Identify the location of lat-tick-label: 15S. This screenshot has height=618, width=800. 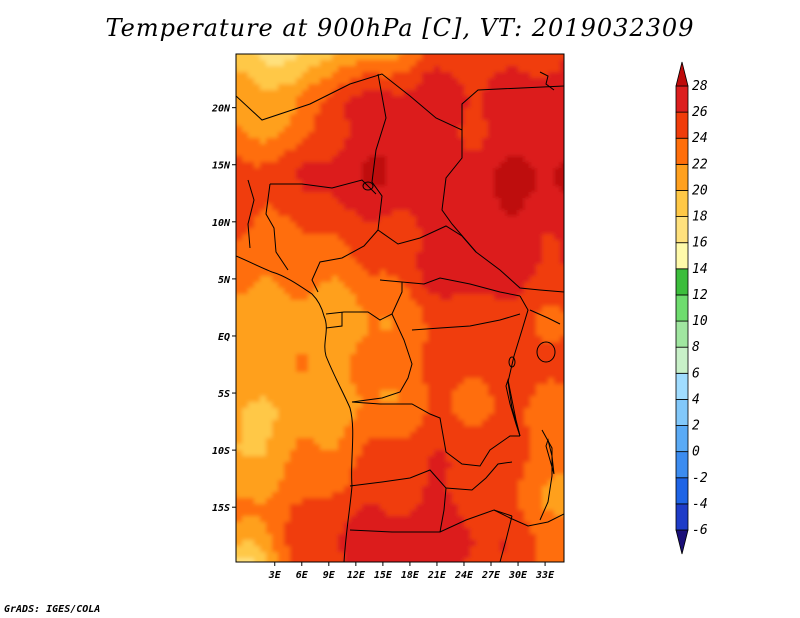
(221, 508).